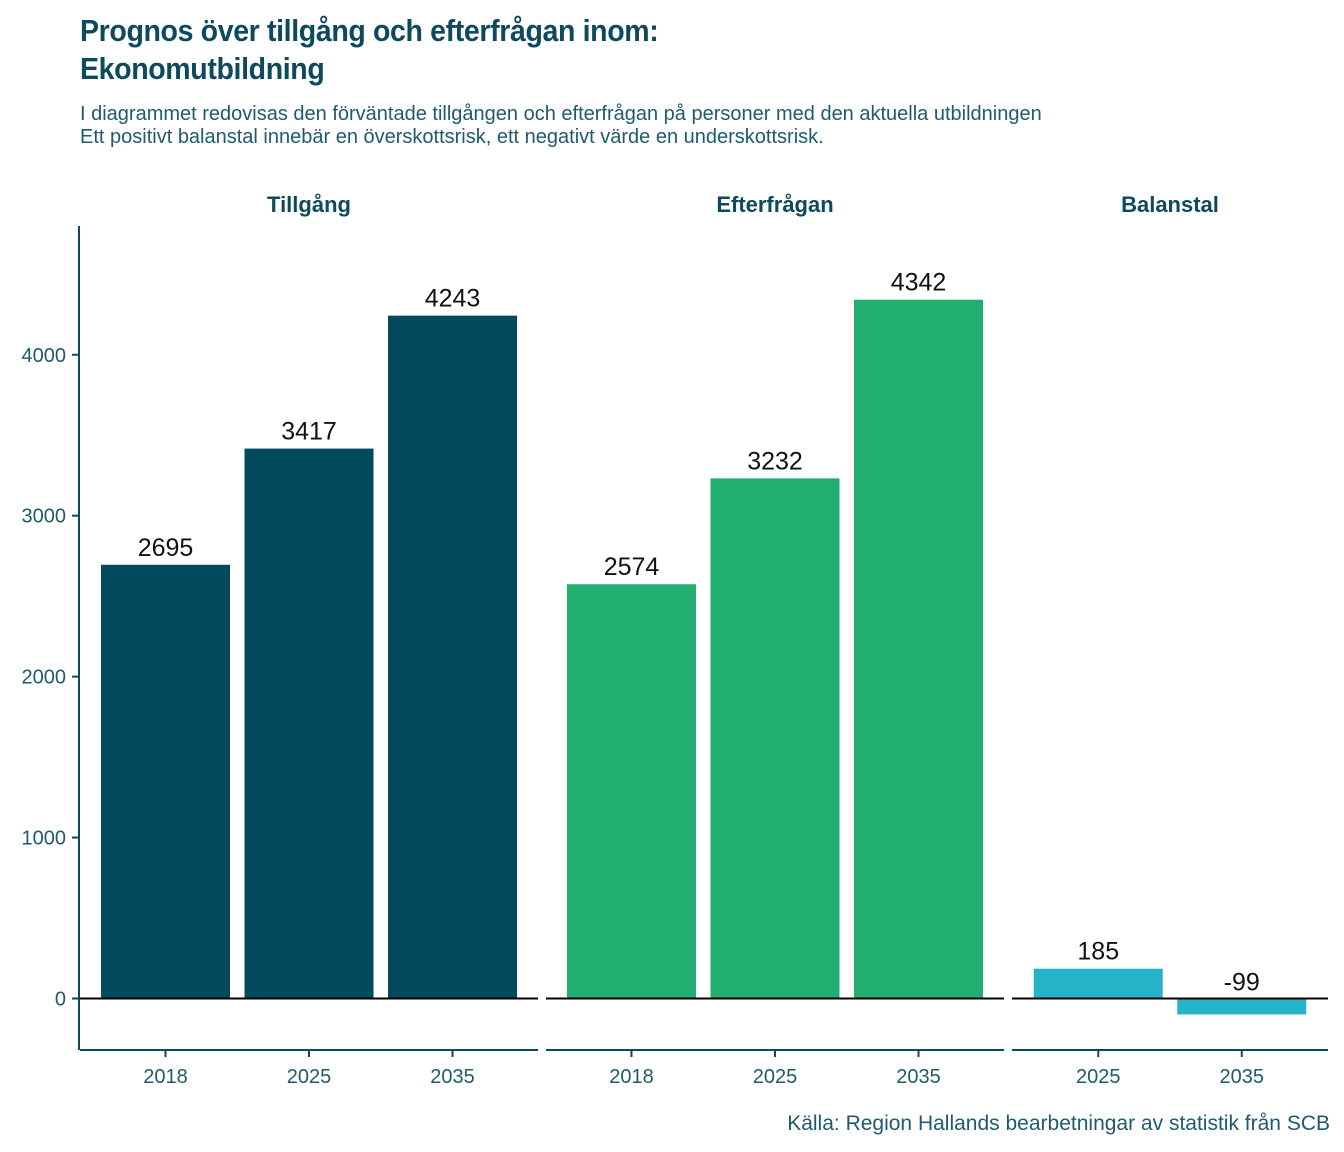 Image resolution: width=1344 pixels, height=1152 pixels. I want to click on x-tick-label-tillg-ng-2025: 2025, so click(309, 1077).